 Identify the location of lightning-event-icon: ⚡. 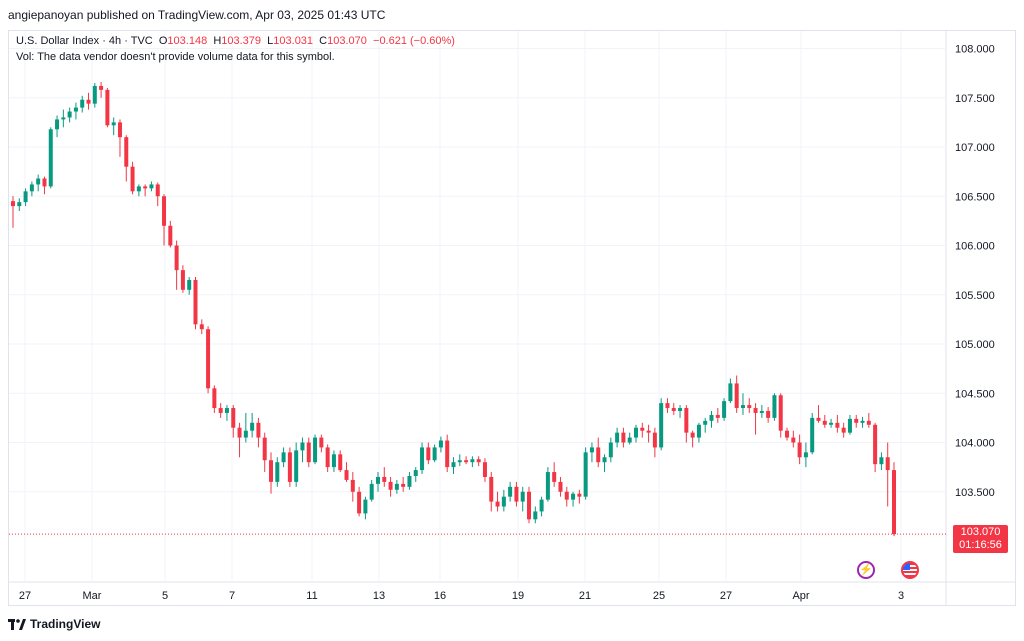
(866, 570).